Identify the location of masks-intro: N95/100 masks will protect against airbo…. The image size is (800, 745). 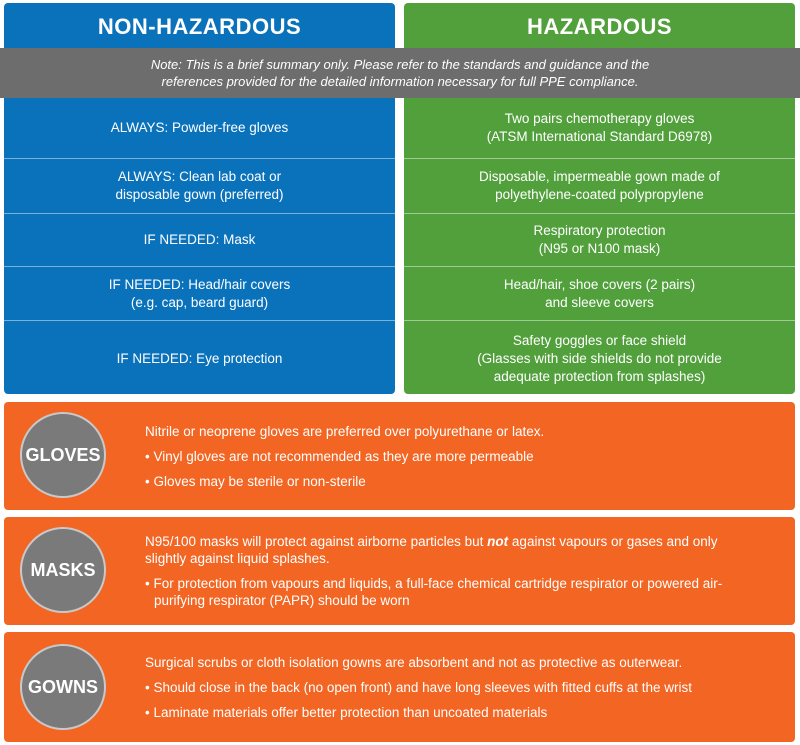
(450, 550).